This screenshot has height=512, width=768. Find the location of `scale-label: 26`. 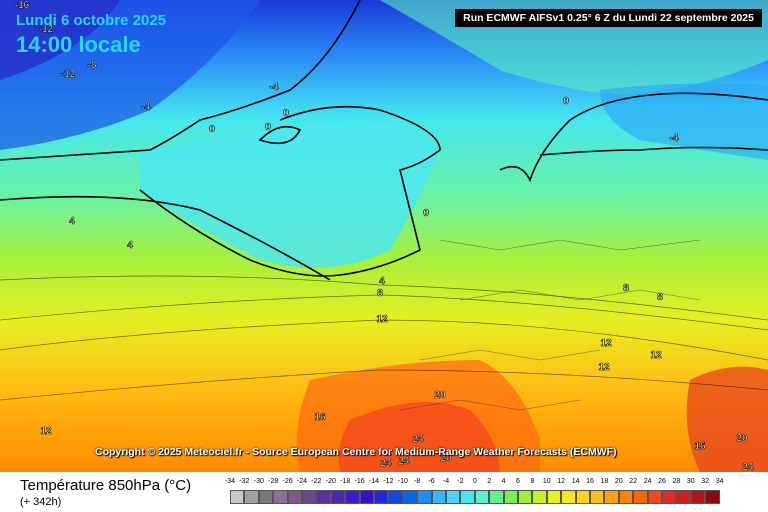

scale-label: 26 is located at coordinates (662, 481).